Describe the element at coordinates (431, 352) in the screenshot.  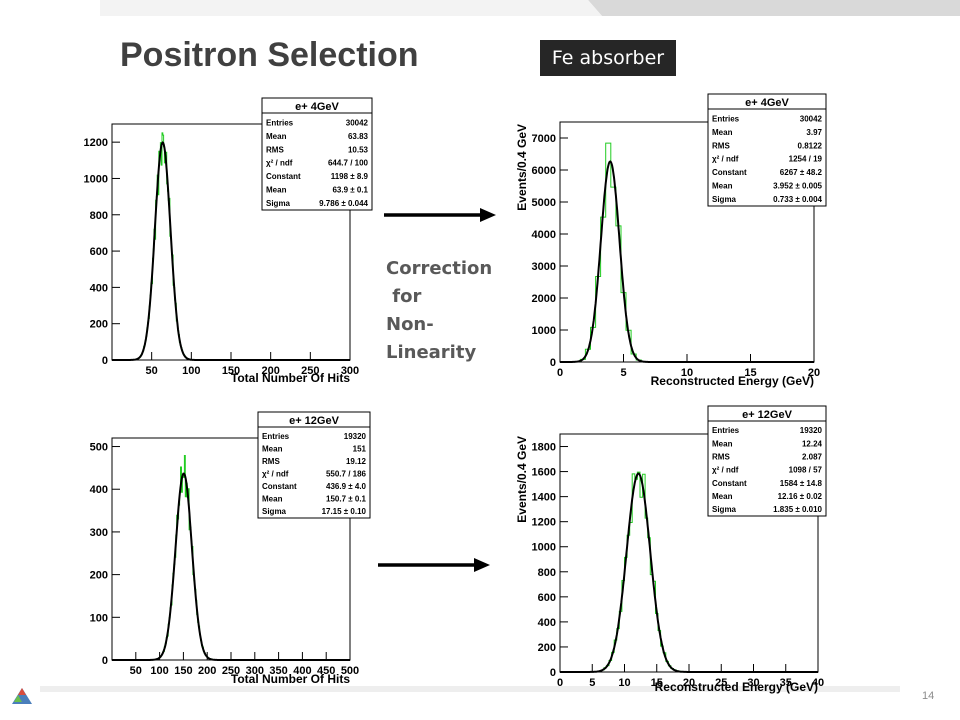
I see `note-line: Linearity` at that location.